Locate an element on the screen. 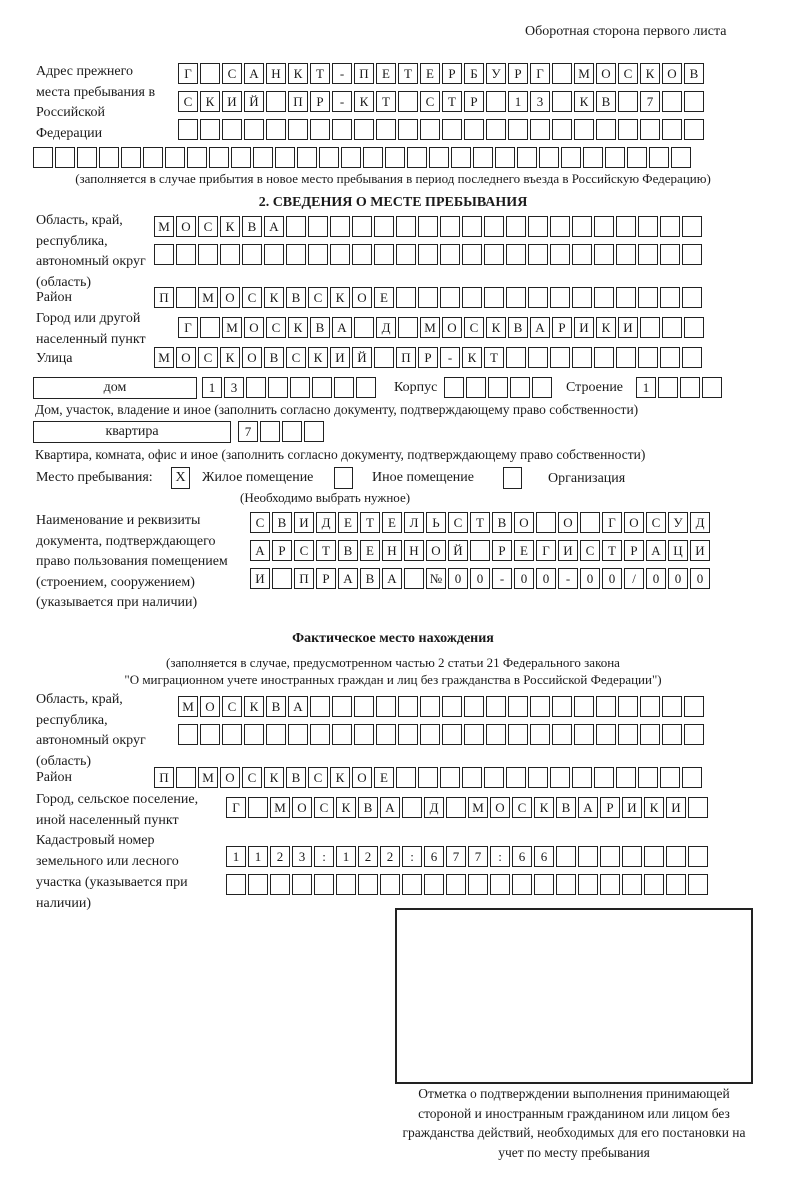 This screenshot has height=1180, width=800. char-box: 7 is located at coordinates (650, 101).